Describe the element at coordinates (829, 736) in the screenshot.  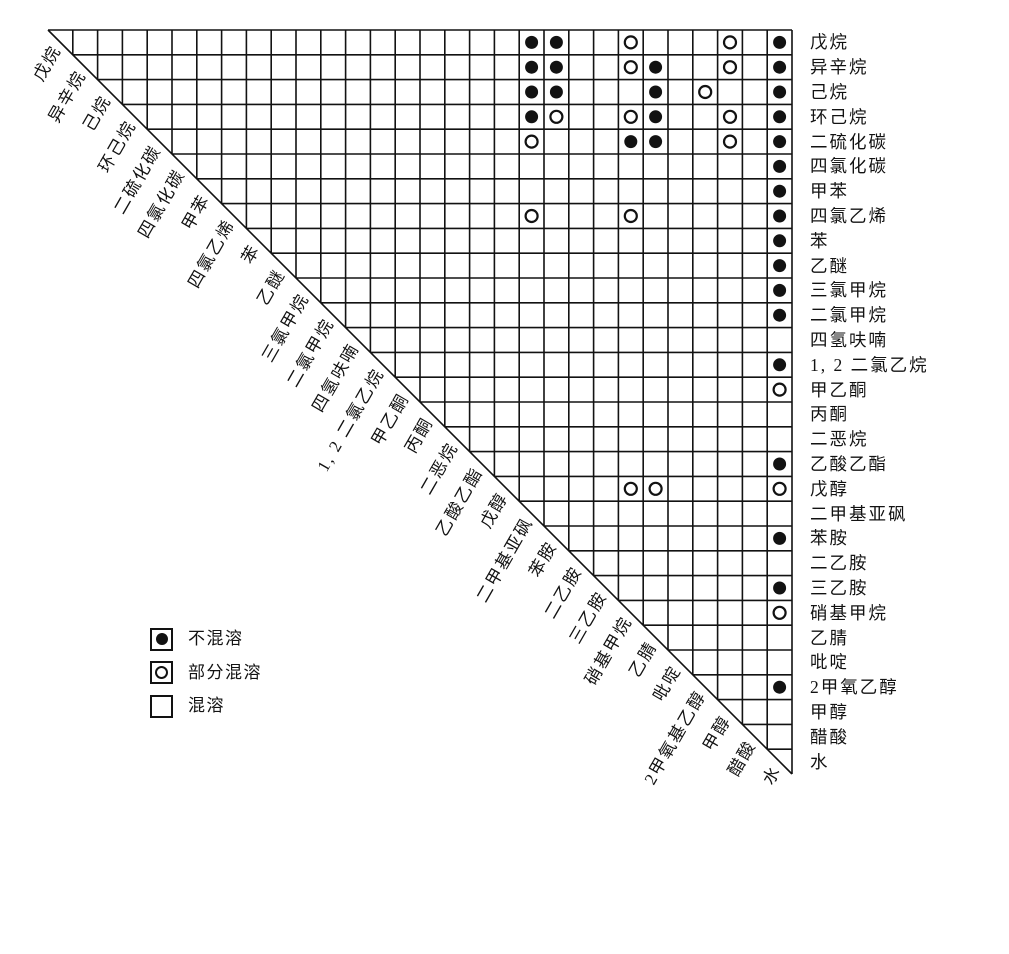
I see `row-label-29: 醋酸` at that location.